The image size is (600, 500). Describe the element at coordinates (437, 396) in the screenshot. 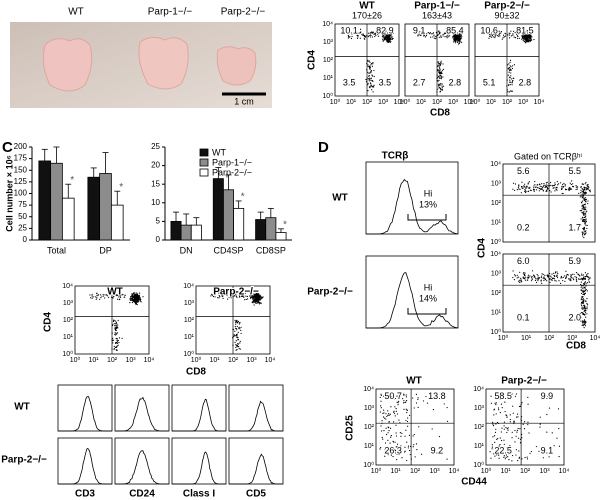

I see `quadrant-value: 13.8` at that location.